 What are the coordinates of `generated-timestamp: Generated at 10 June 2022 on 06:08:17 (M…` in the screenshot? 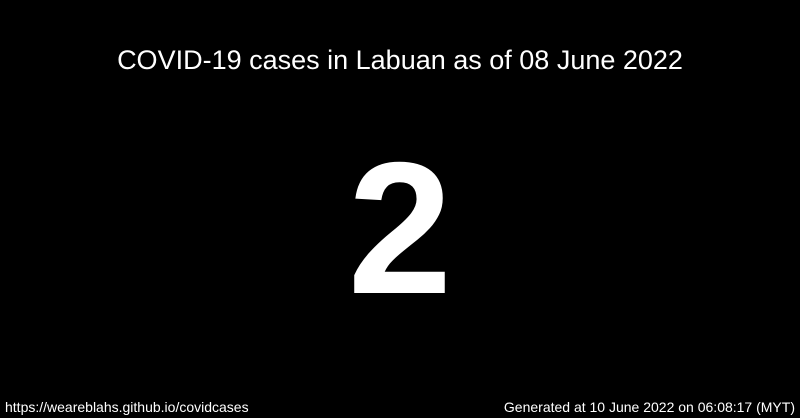 It's located at (649, 407).